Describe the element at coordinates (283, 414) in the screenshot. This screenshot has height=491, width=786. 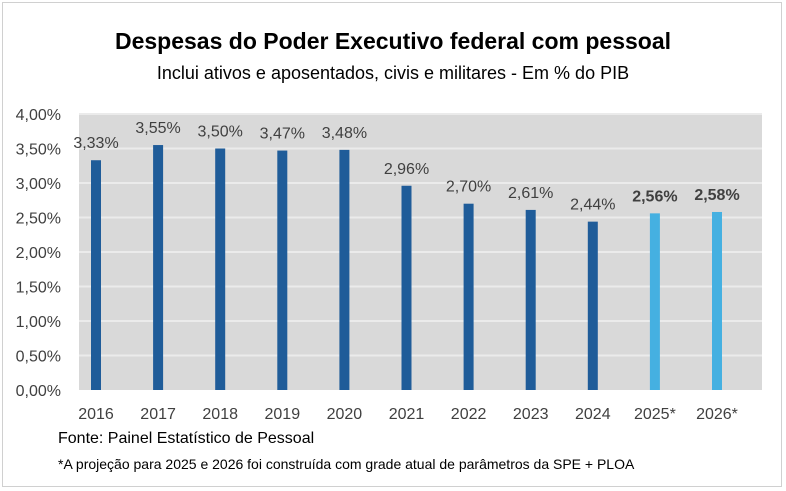
I see `x-tick-label: 2019` at that location.